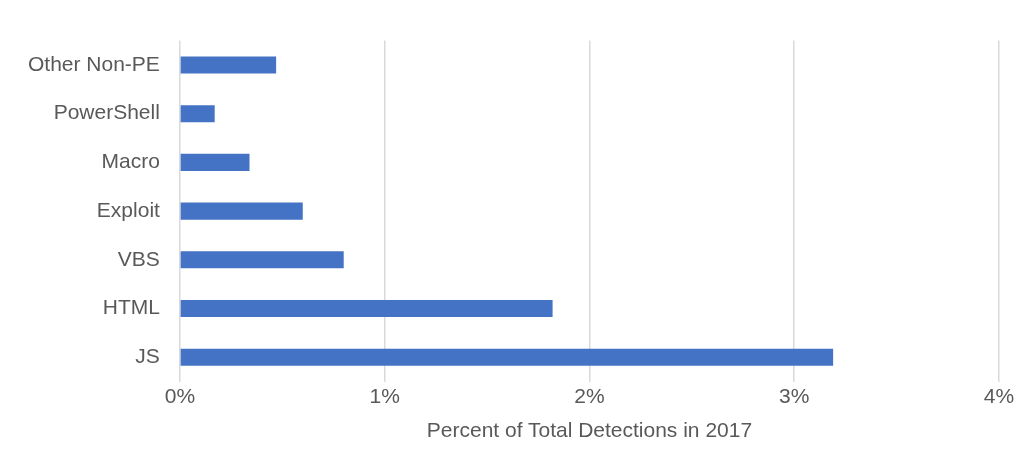  Describe the element at coordinates (138, 258) in the screenshot. I see `y-tick-label: VBS` at that location.